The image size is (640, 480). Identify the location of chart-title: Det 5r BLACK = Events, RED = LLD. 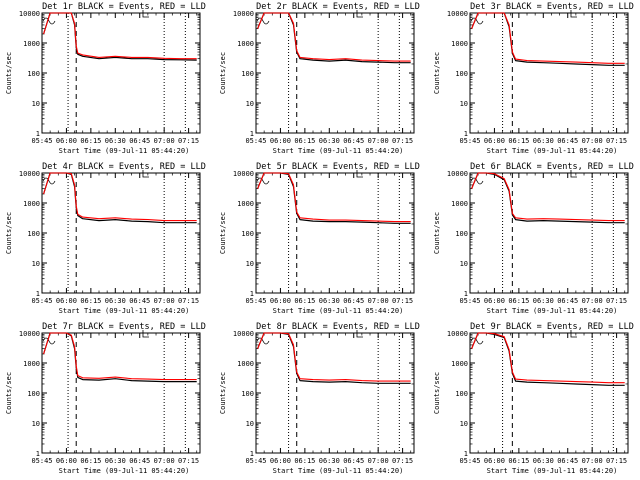
(338, 167).